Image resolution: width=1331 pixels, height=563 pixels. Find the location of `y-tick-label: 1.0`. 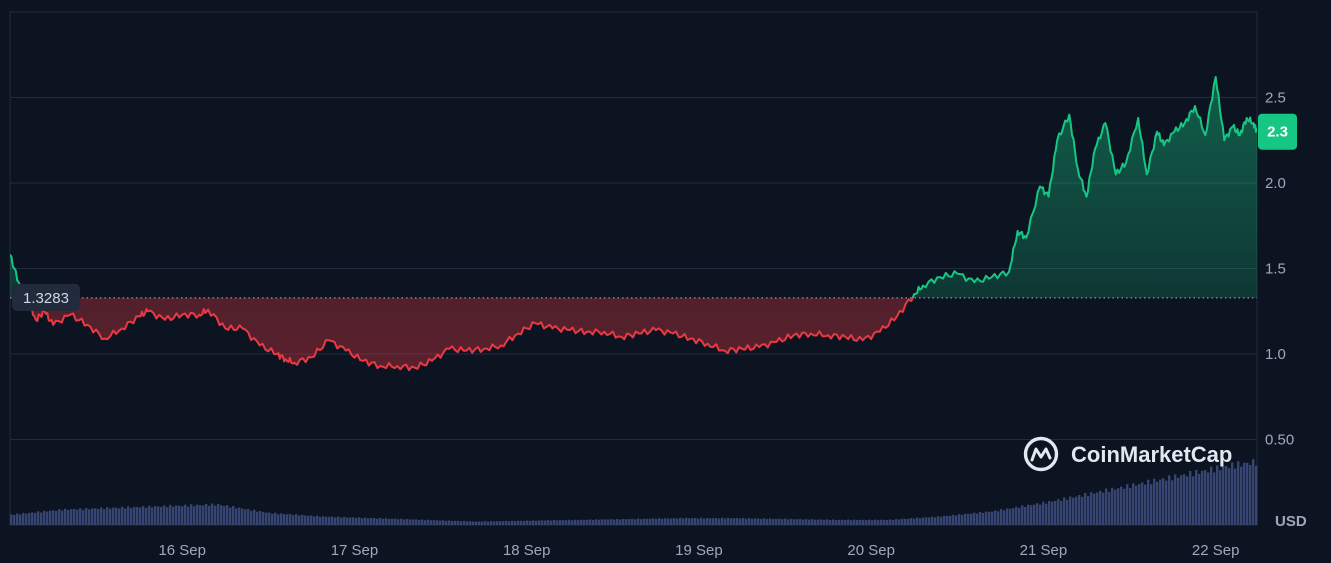

y-tick-label: 1.0 is located at coordinates (1275, 354).